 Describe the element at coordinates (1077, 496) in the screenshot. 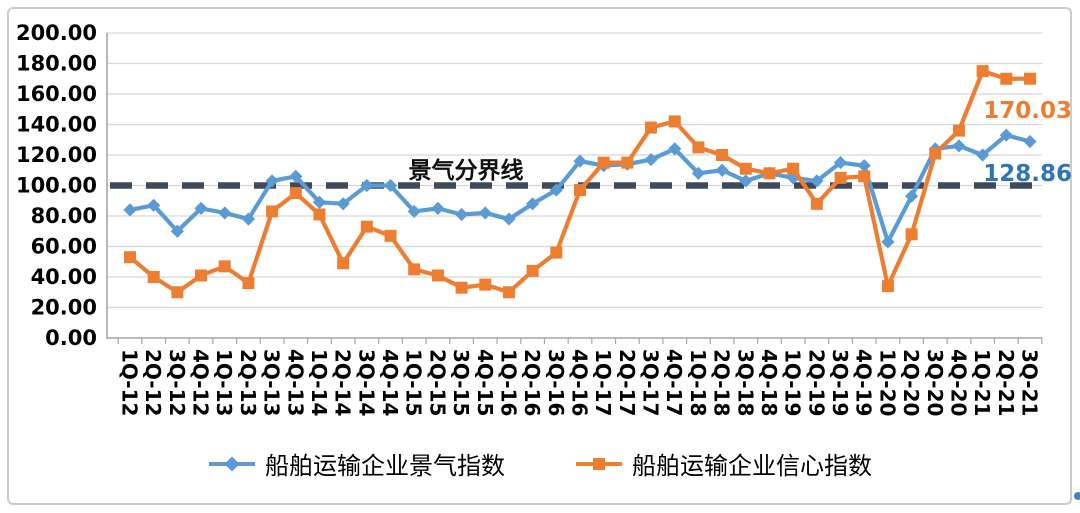

I see `watermark-dot` at that location.